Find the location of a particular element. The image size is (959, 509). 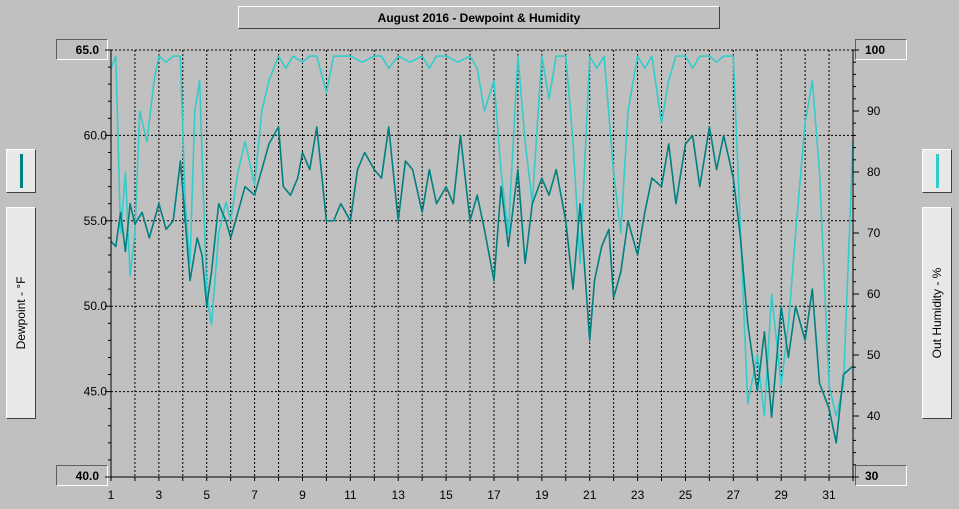

x-tick-label: 17 is located at coordinates (494, 495).